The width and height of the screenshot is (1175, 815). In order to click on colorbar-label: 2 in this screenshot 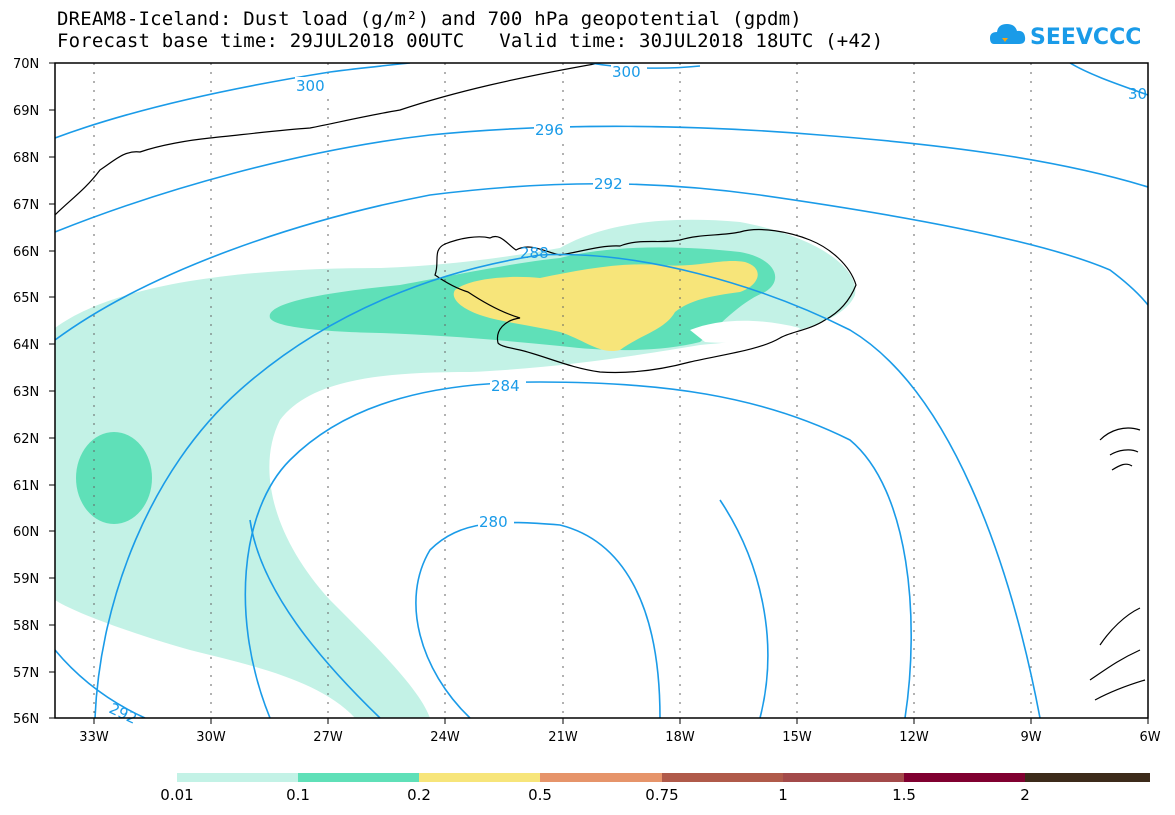, I will do `click(1025, 795)`.